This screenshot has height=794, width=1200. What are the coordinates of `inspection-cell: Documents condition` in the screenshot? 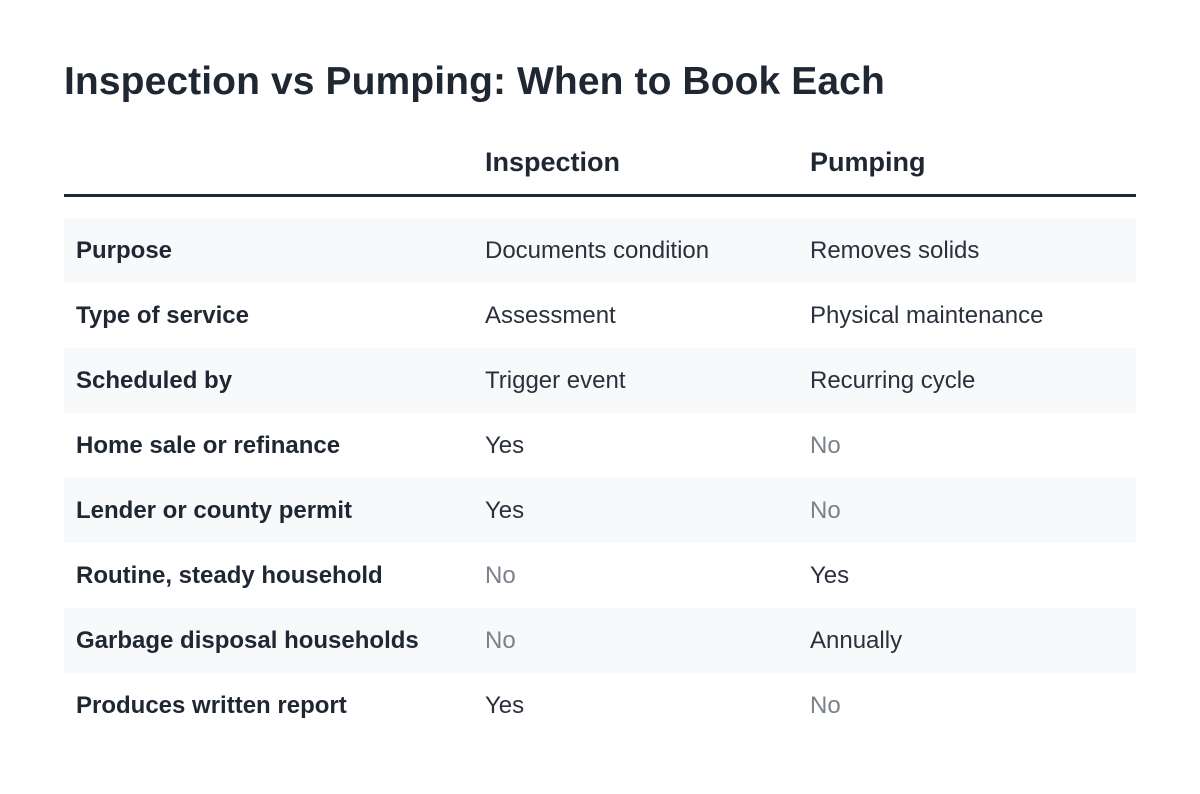 It's located at (597, 250).